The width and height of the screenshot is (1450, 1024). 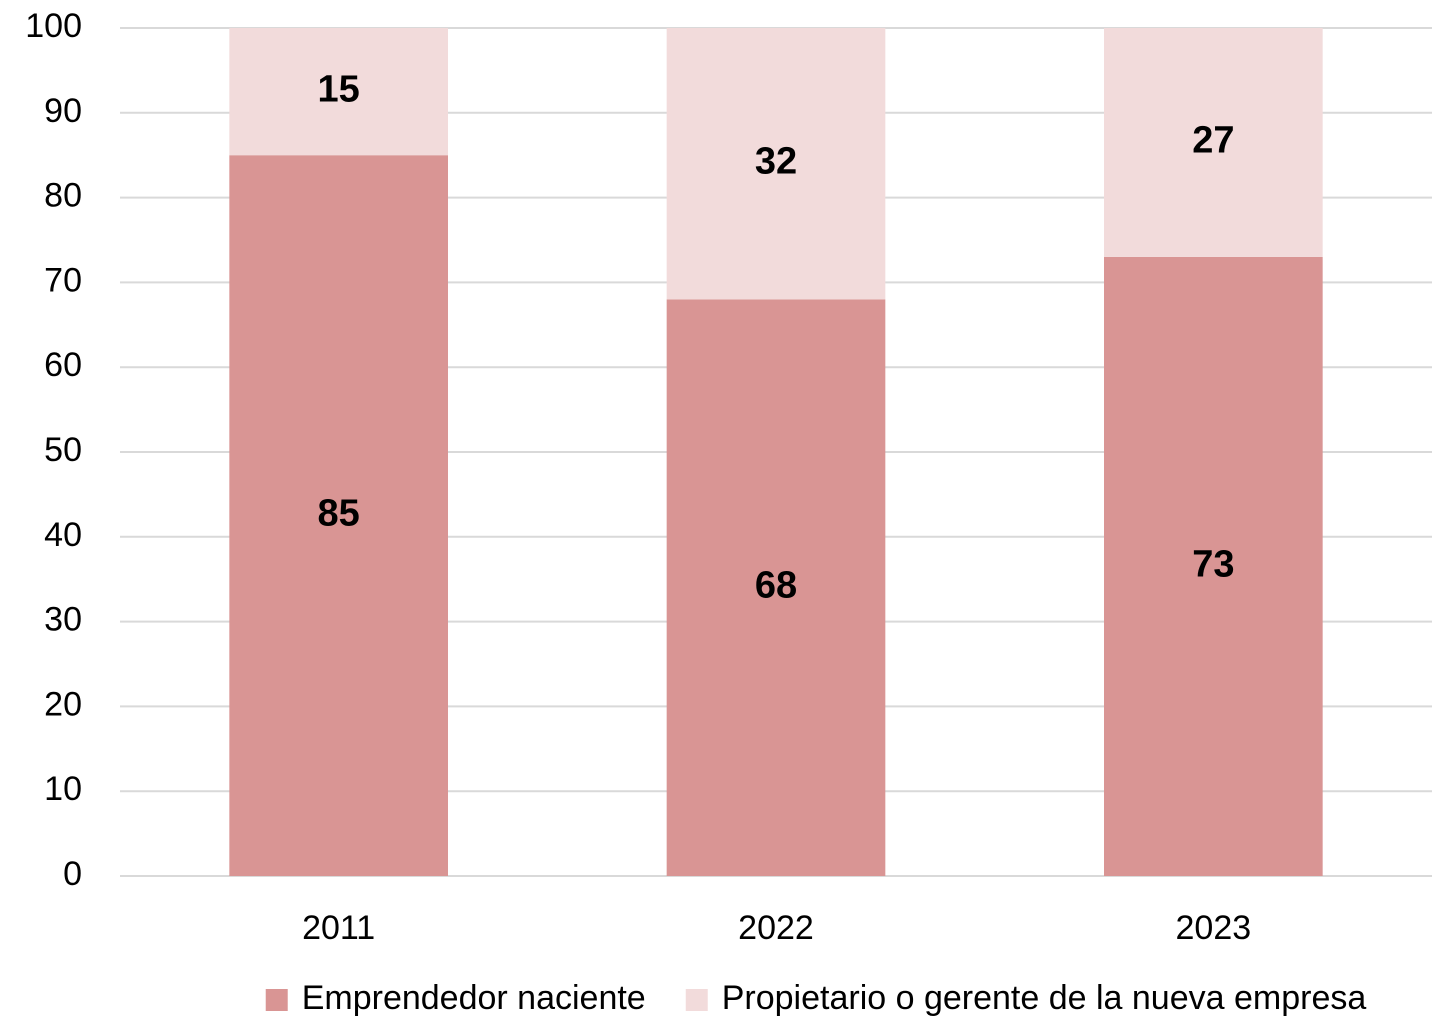 I want to click on y-tick-label: 70, so click(x=63, y=280).